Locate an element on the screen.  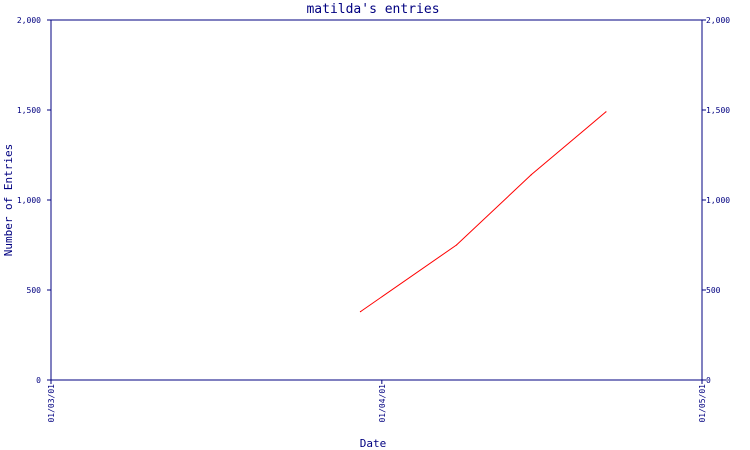
y-tick-label-left: 500 is located at coordinates (34, 290).